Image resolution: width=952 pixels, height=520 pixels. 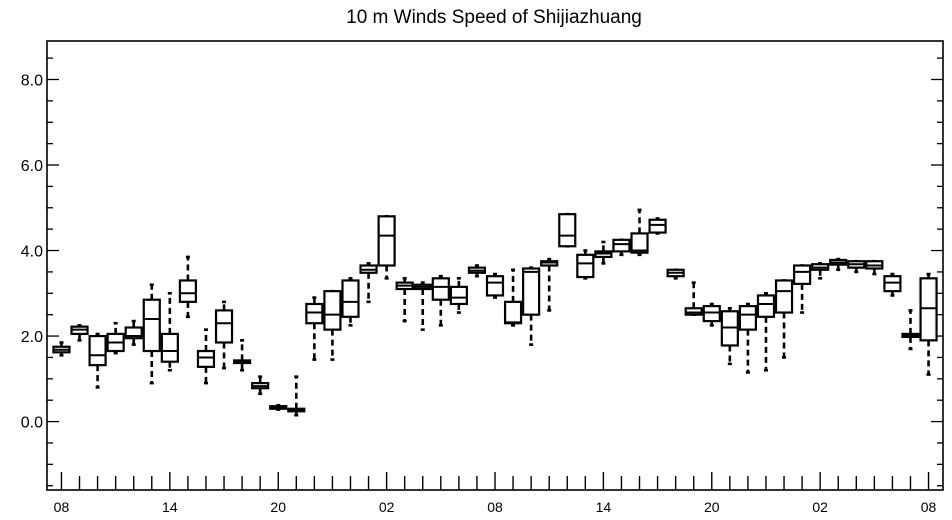 What do you see at coordinates (32, 80) in the screenshot?
I see `y-tick-label: 8.0` at bounding box center [32, 80].